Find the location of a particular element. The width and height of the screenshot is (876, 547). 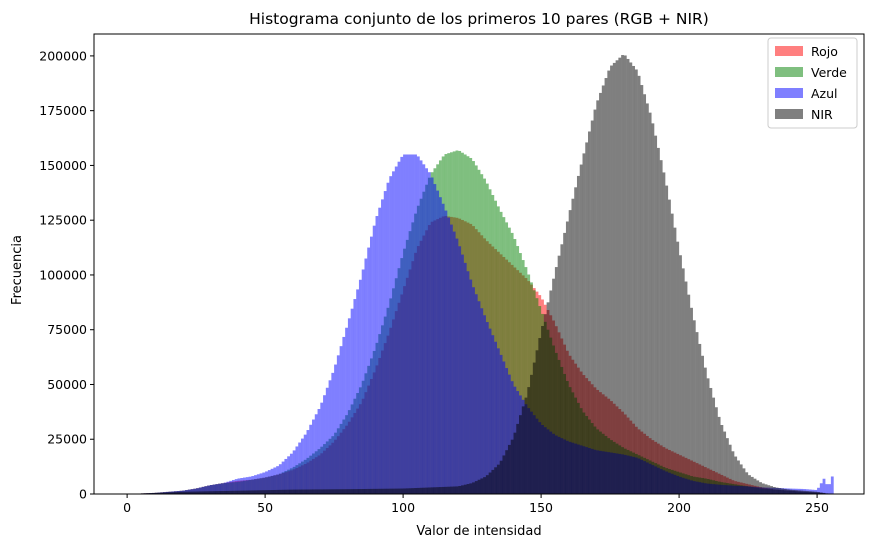

y-tick-label: 50000 is located at coordinates (67, 384).